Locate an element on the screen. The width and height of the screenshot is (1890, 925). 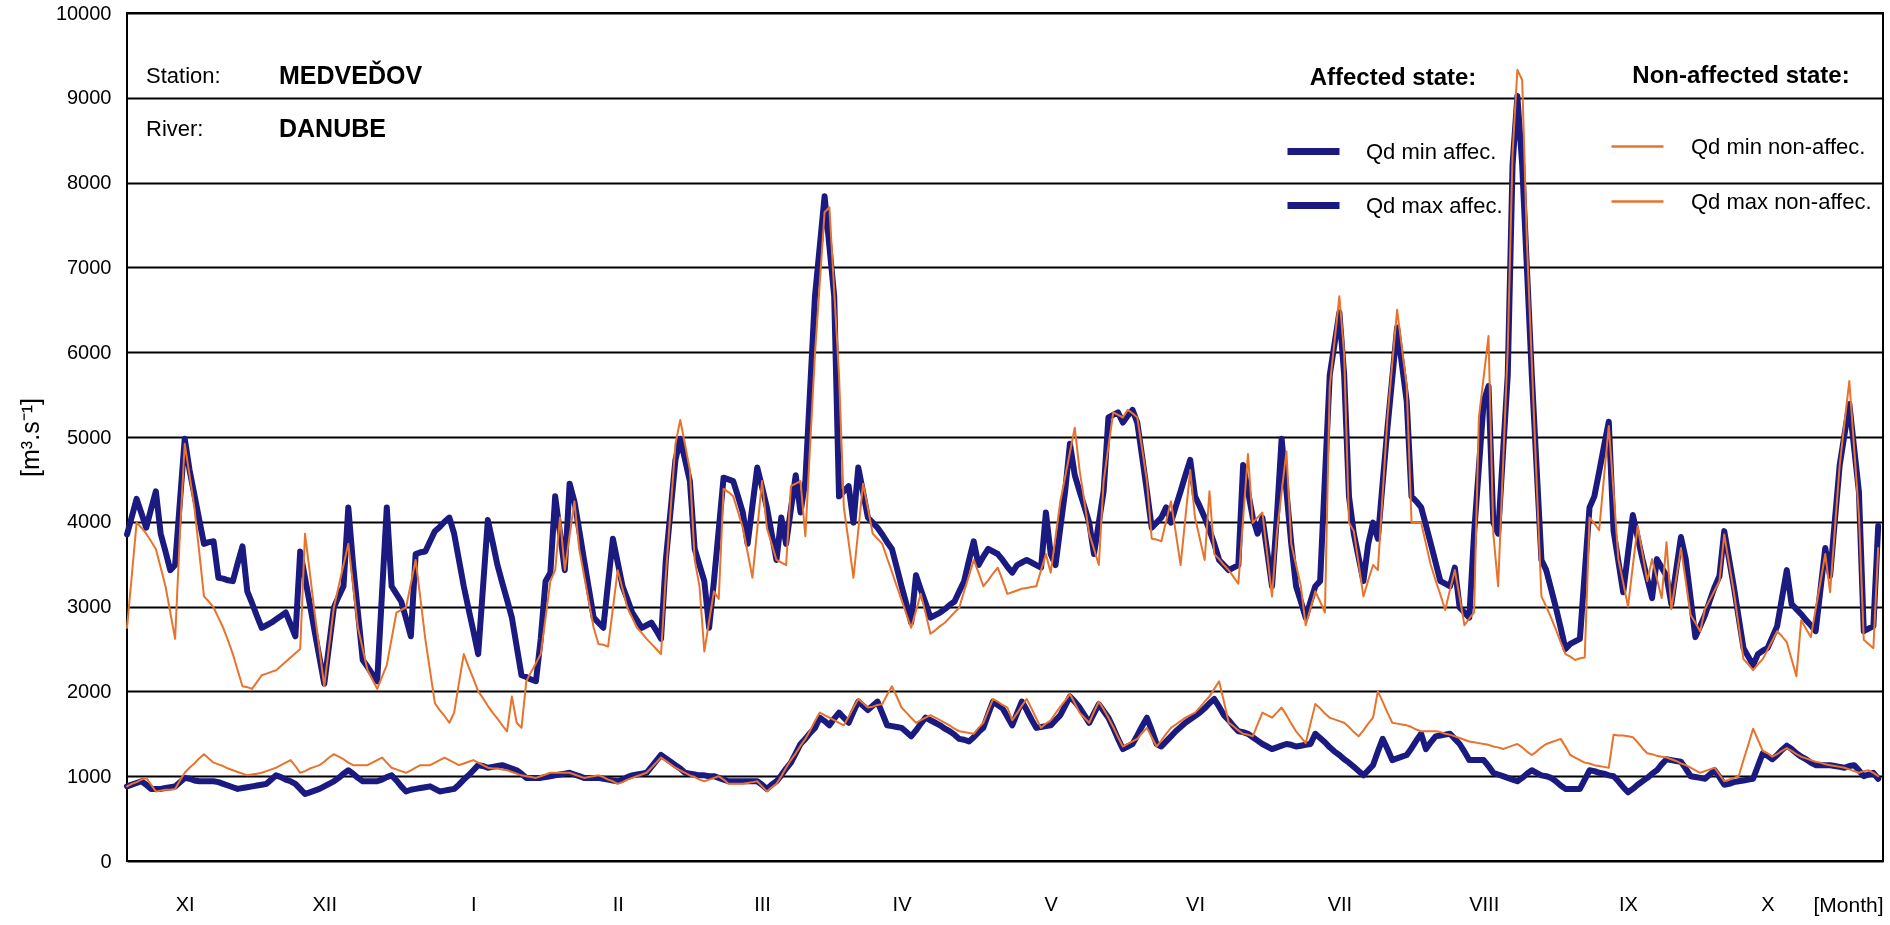
y-tick-label: 10000 is located at coordinates (83, 12).